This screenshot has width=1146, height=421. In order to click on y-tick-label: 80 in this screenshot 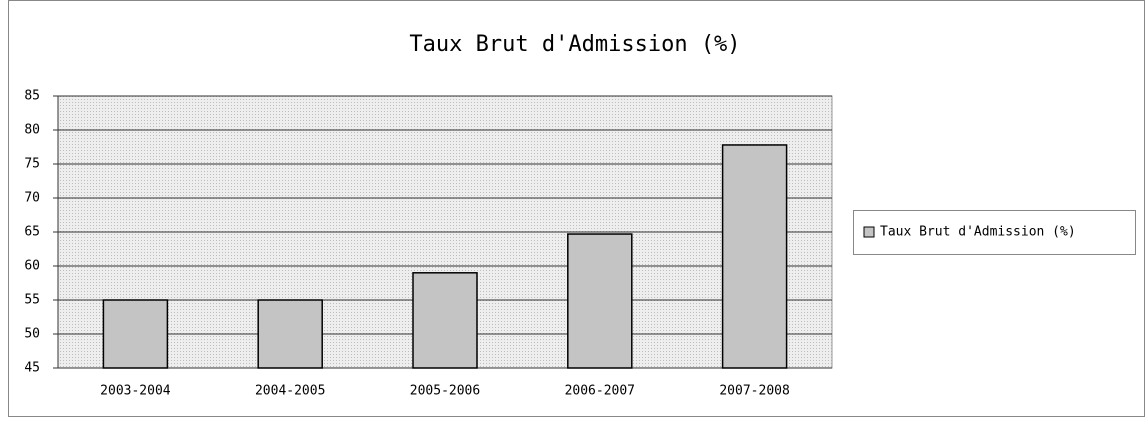, I will do `click(32, 130)`.